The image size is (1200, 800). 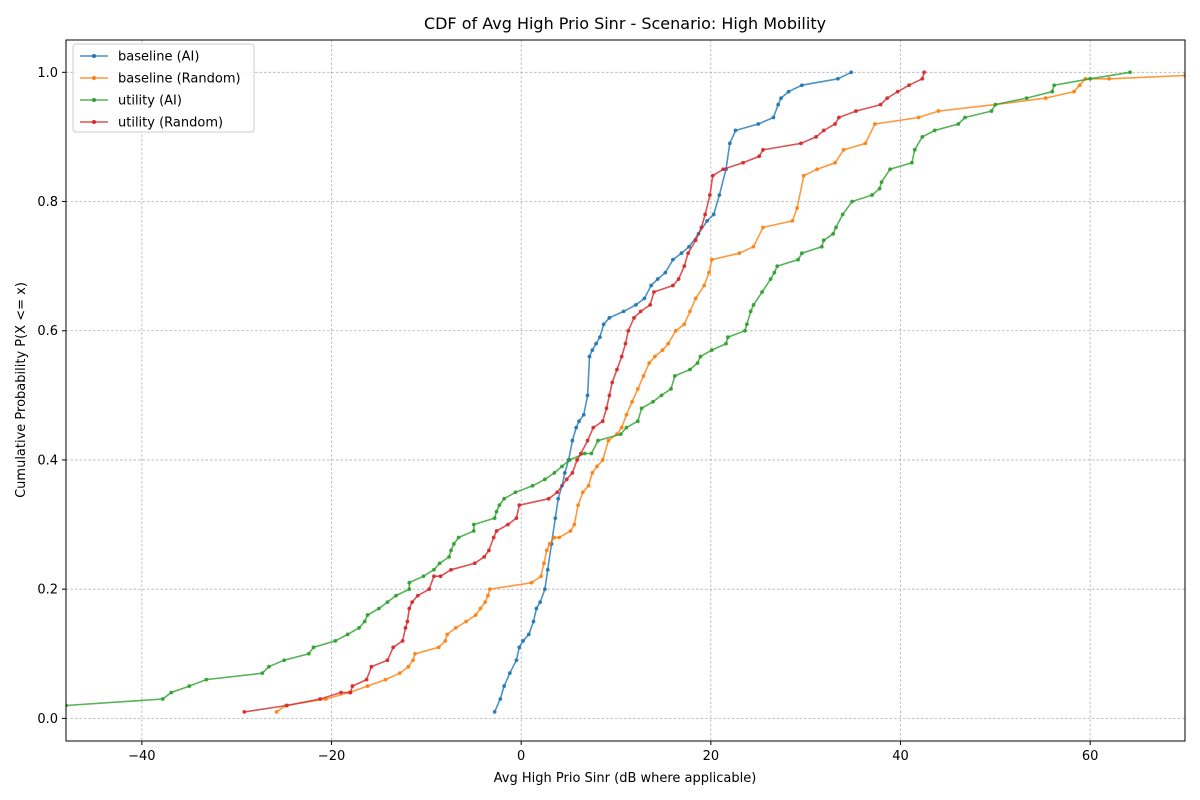 I want to click on y-tick-label: 0.4, so click(x=47, y=460).